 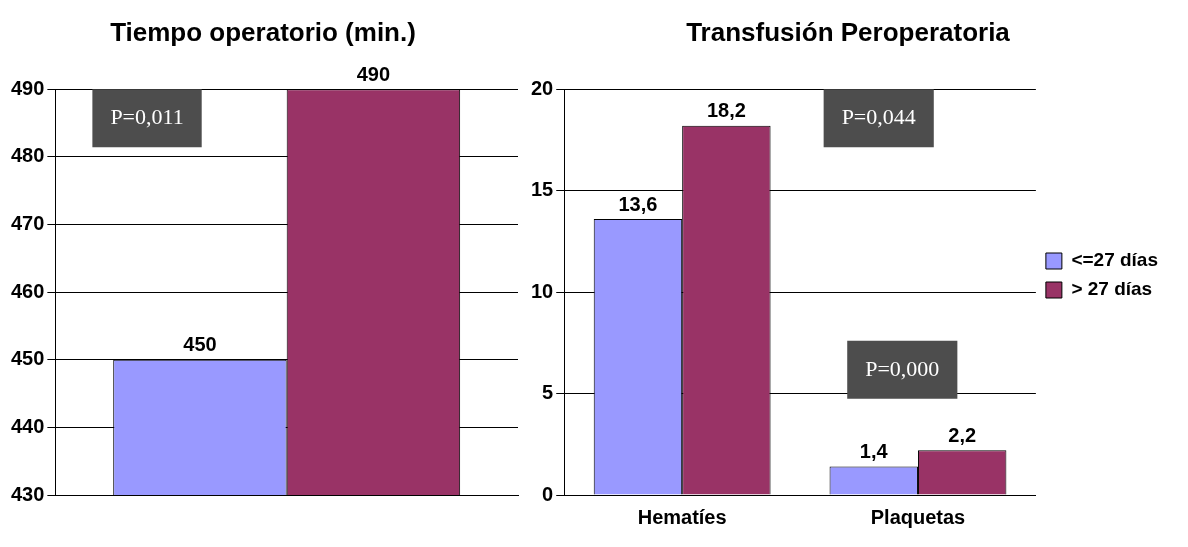 I want to click on data-label: 2,2, so click(x=962, y=434).